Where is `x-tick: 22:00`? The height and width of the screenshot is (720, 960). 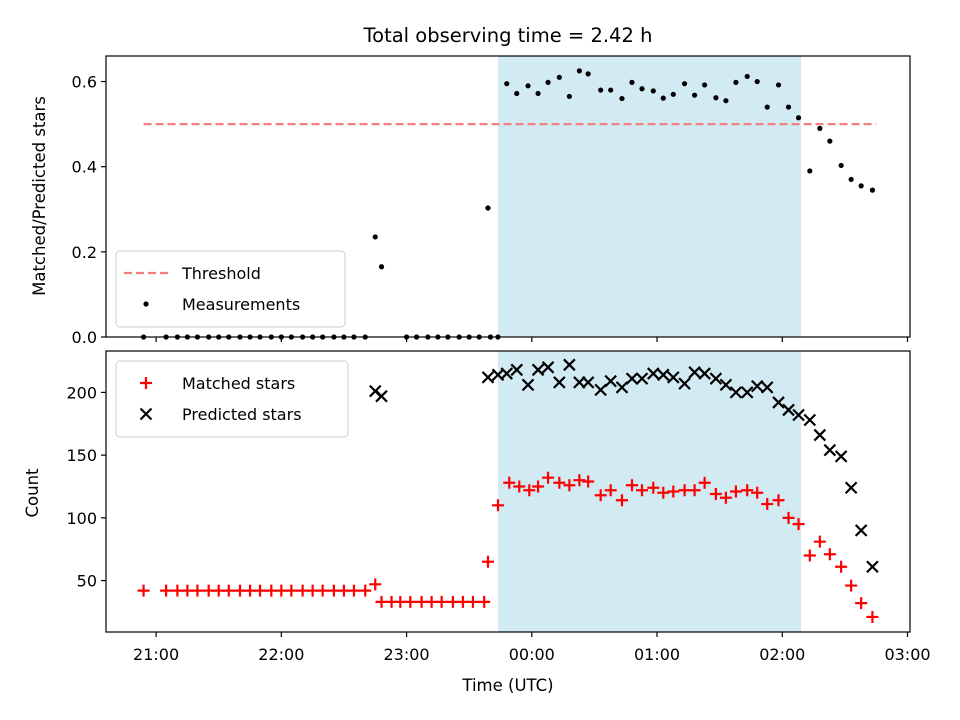 x-tick: 22:00 is located at coordinates (281, 648).